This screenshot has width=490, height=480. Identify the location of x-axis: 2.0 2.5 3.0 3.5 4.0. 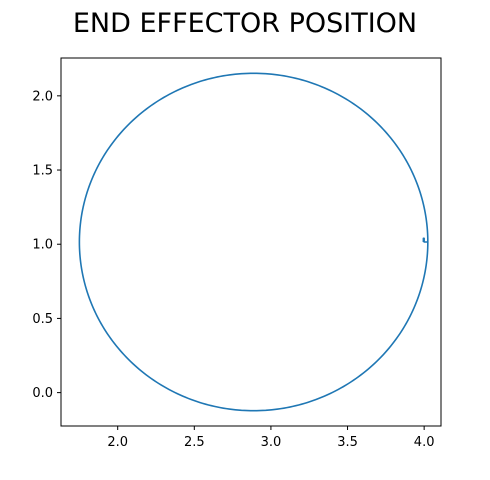
(270, 438).